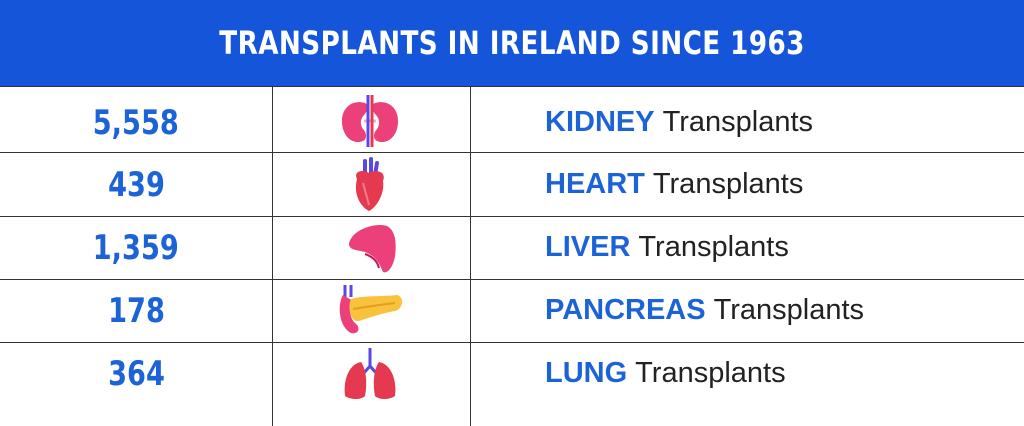 The width and height of the screenshot is (1024, 426). What do you see at coordinates (679, 122) in the screenshot?
I see `organ-label: KIDNEY Transplants` at bounding box center [679, 122].